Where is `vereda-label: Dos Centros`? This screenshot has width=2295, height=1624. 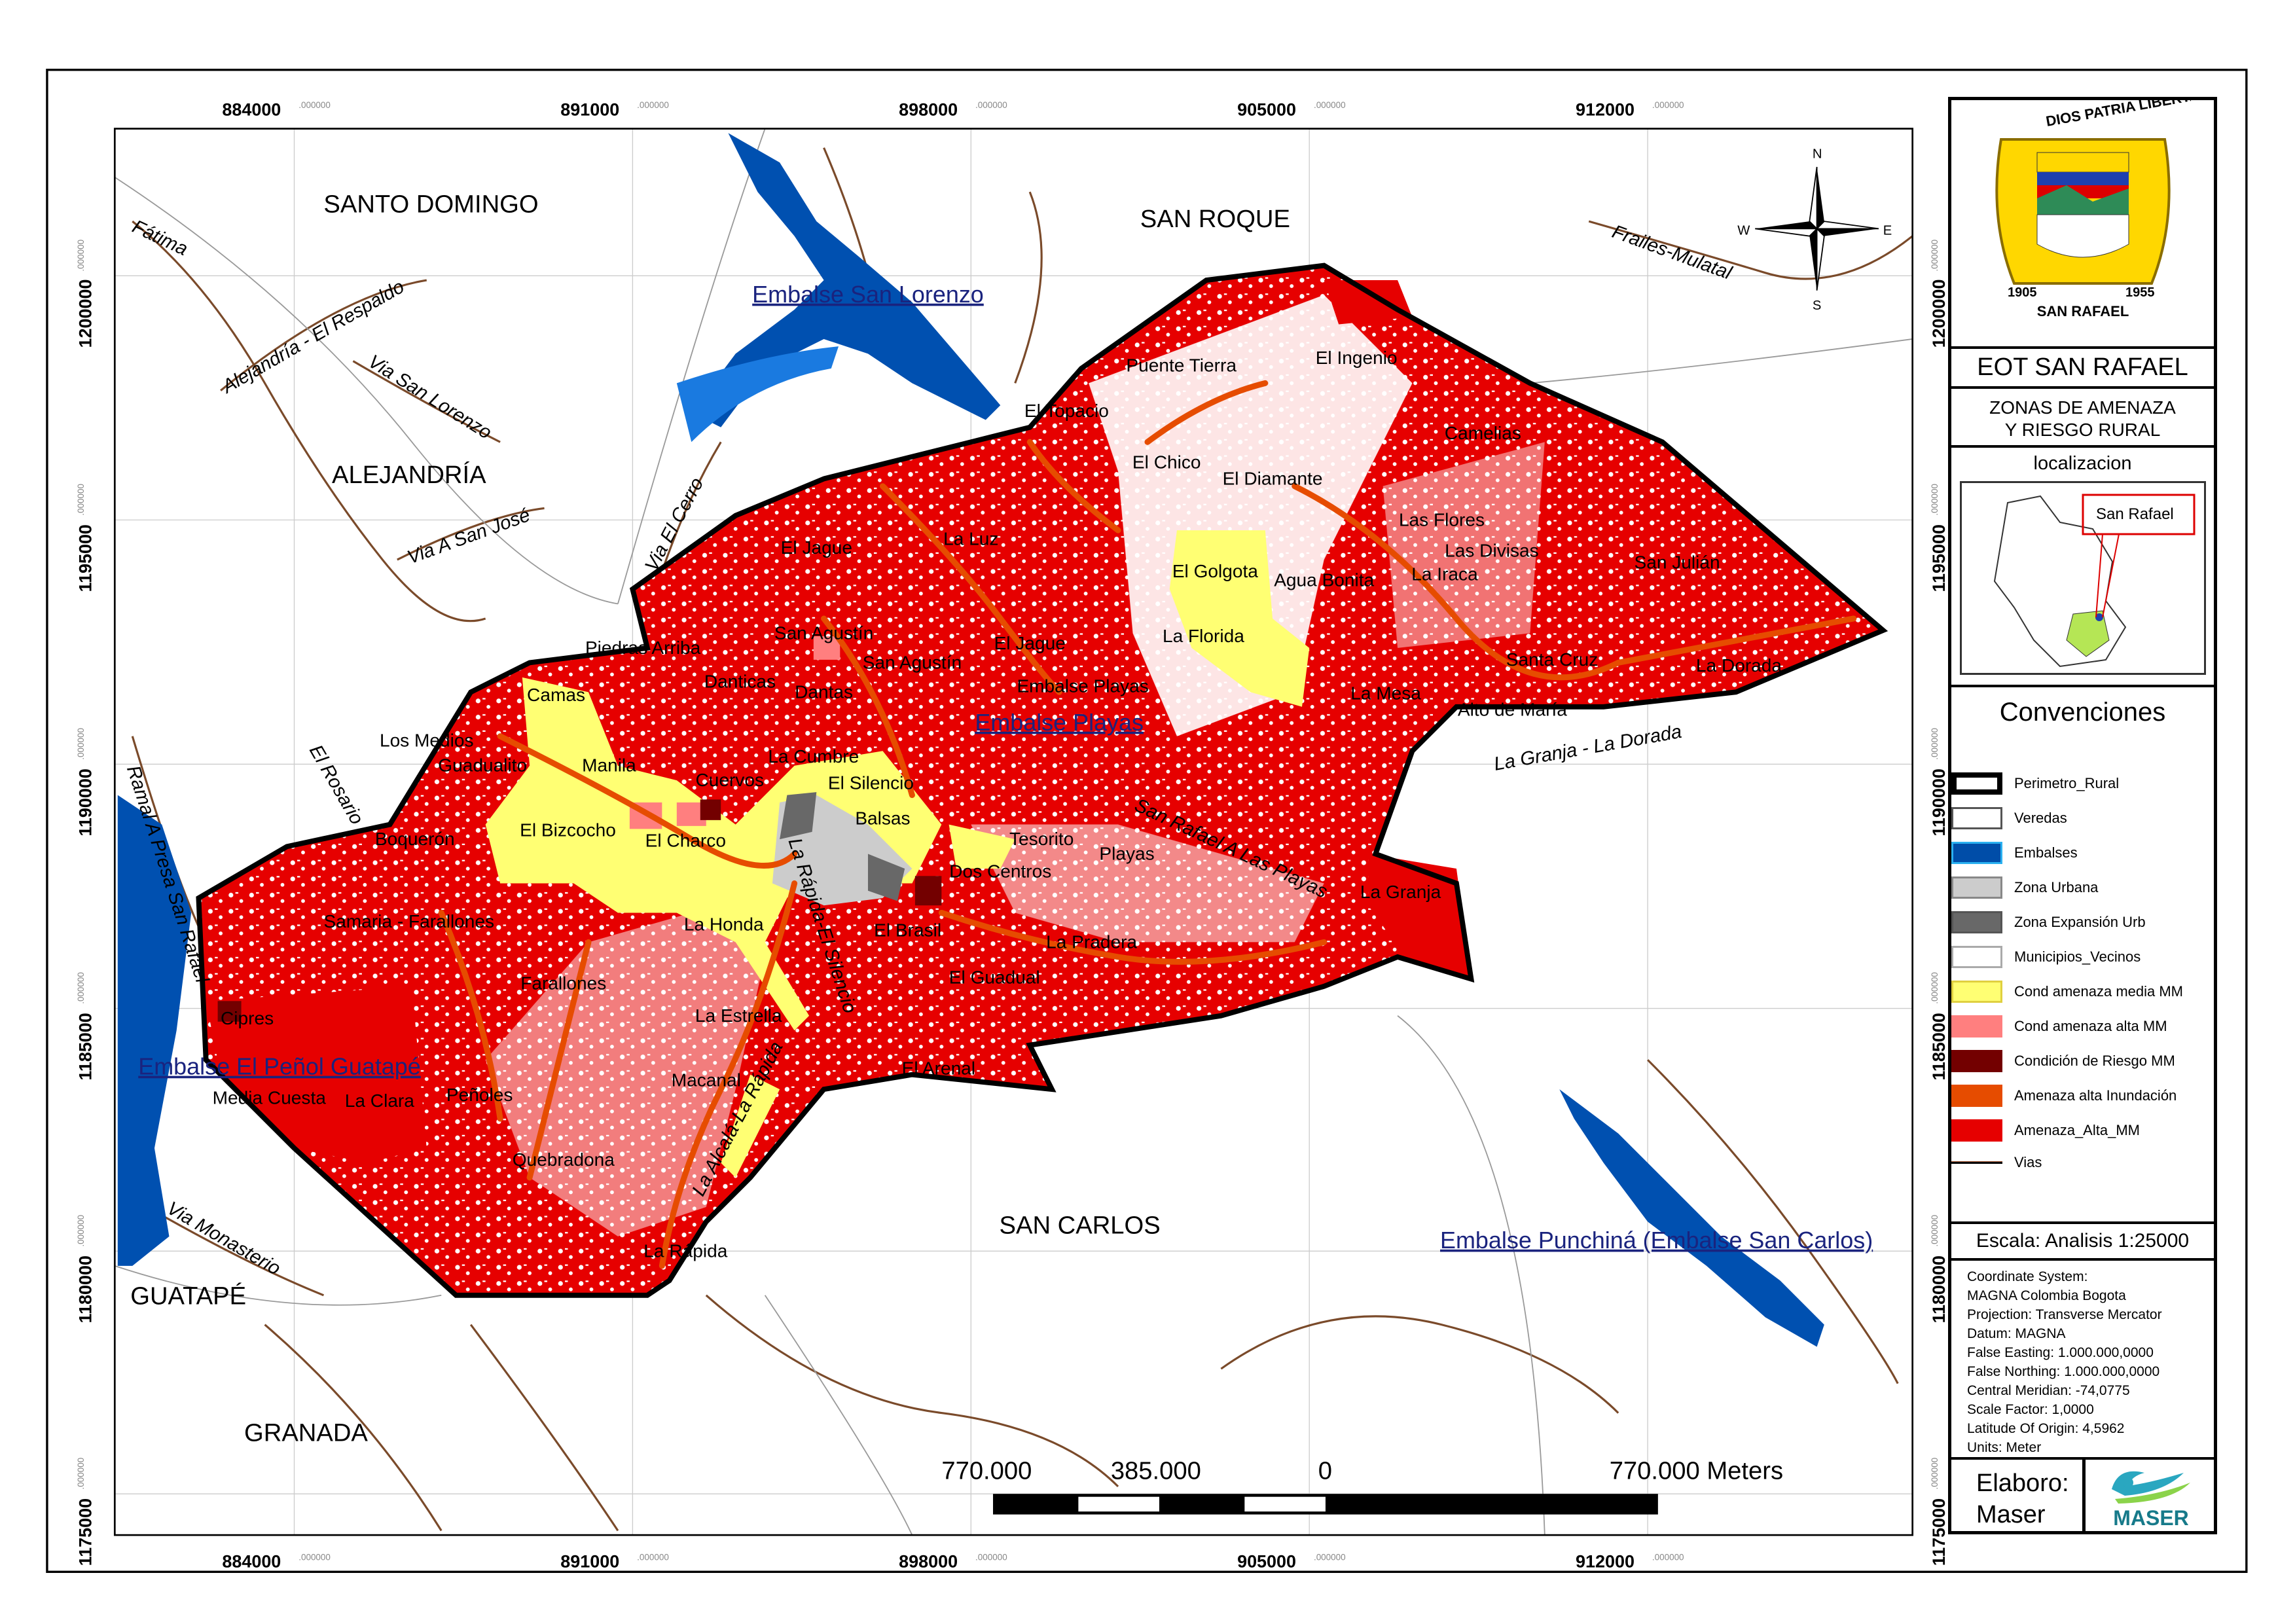 vereda-label: Dos Centros is located at coordinates (1000, 871).